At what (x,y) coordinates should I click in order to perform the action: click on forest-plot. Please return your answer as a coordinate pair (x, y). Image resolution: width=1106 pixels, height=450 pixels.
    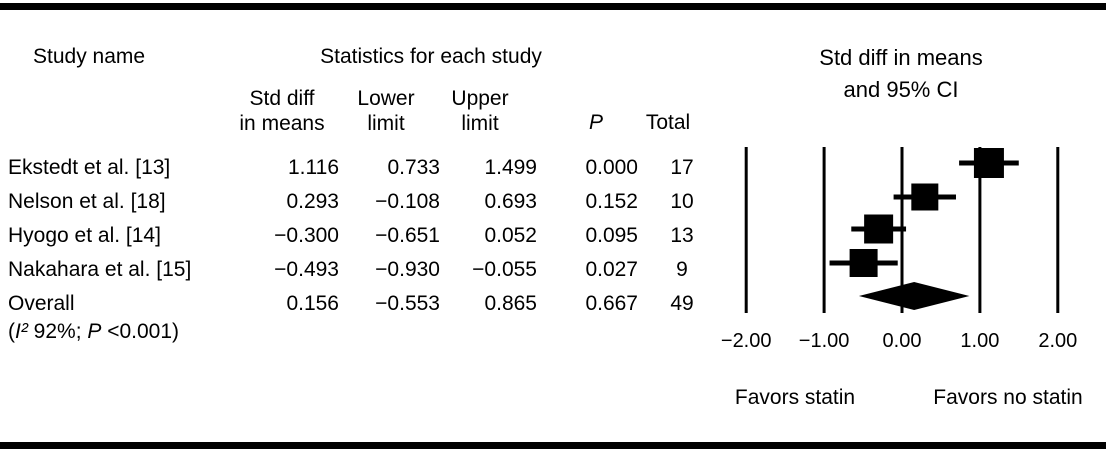
    Looking at the image, I should click on (902, 230).